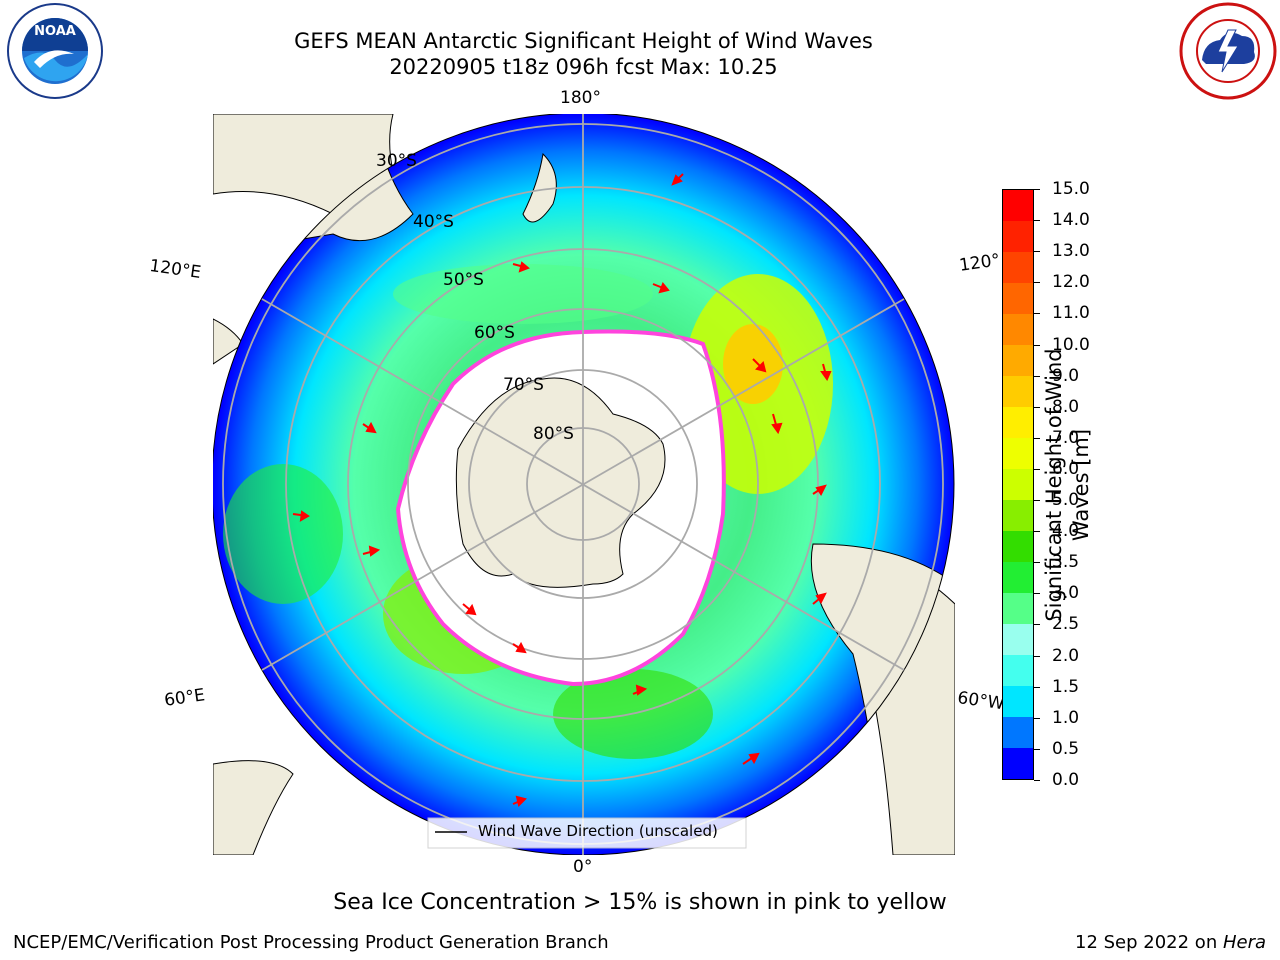 This screenshot has height=960, width=1280. Describe the element at coordinates (1066, 468) in the screenshot. I see `colorbar-tick-label: 6.0` at that location.